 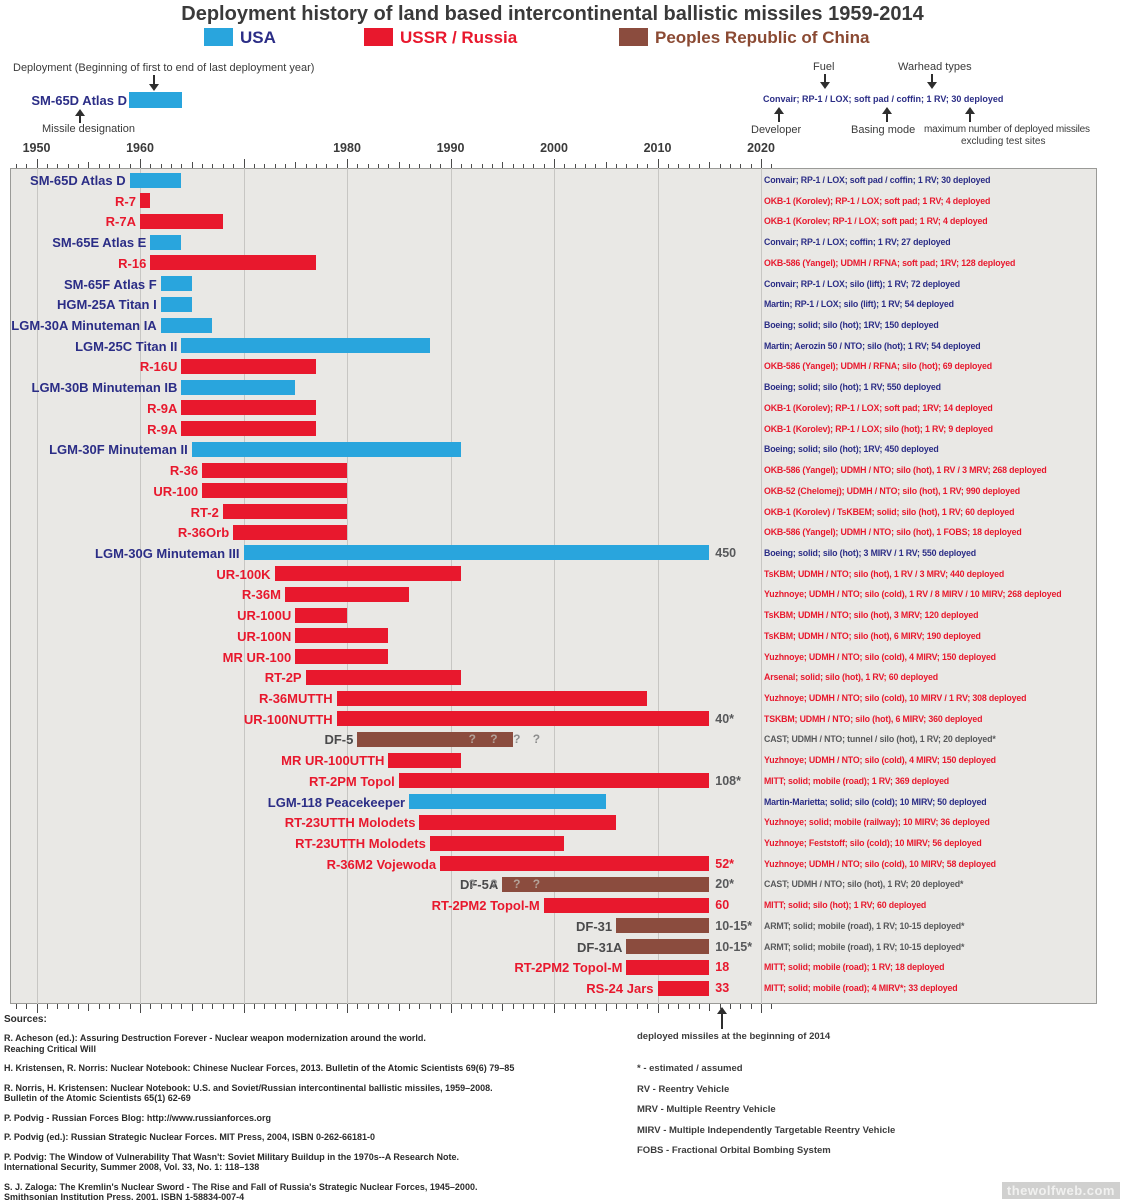 What do you see at coordinates (347, 148) in the screenshot?
I see `axis-tick-label: 1980` at bounding box center [347, 148].